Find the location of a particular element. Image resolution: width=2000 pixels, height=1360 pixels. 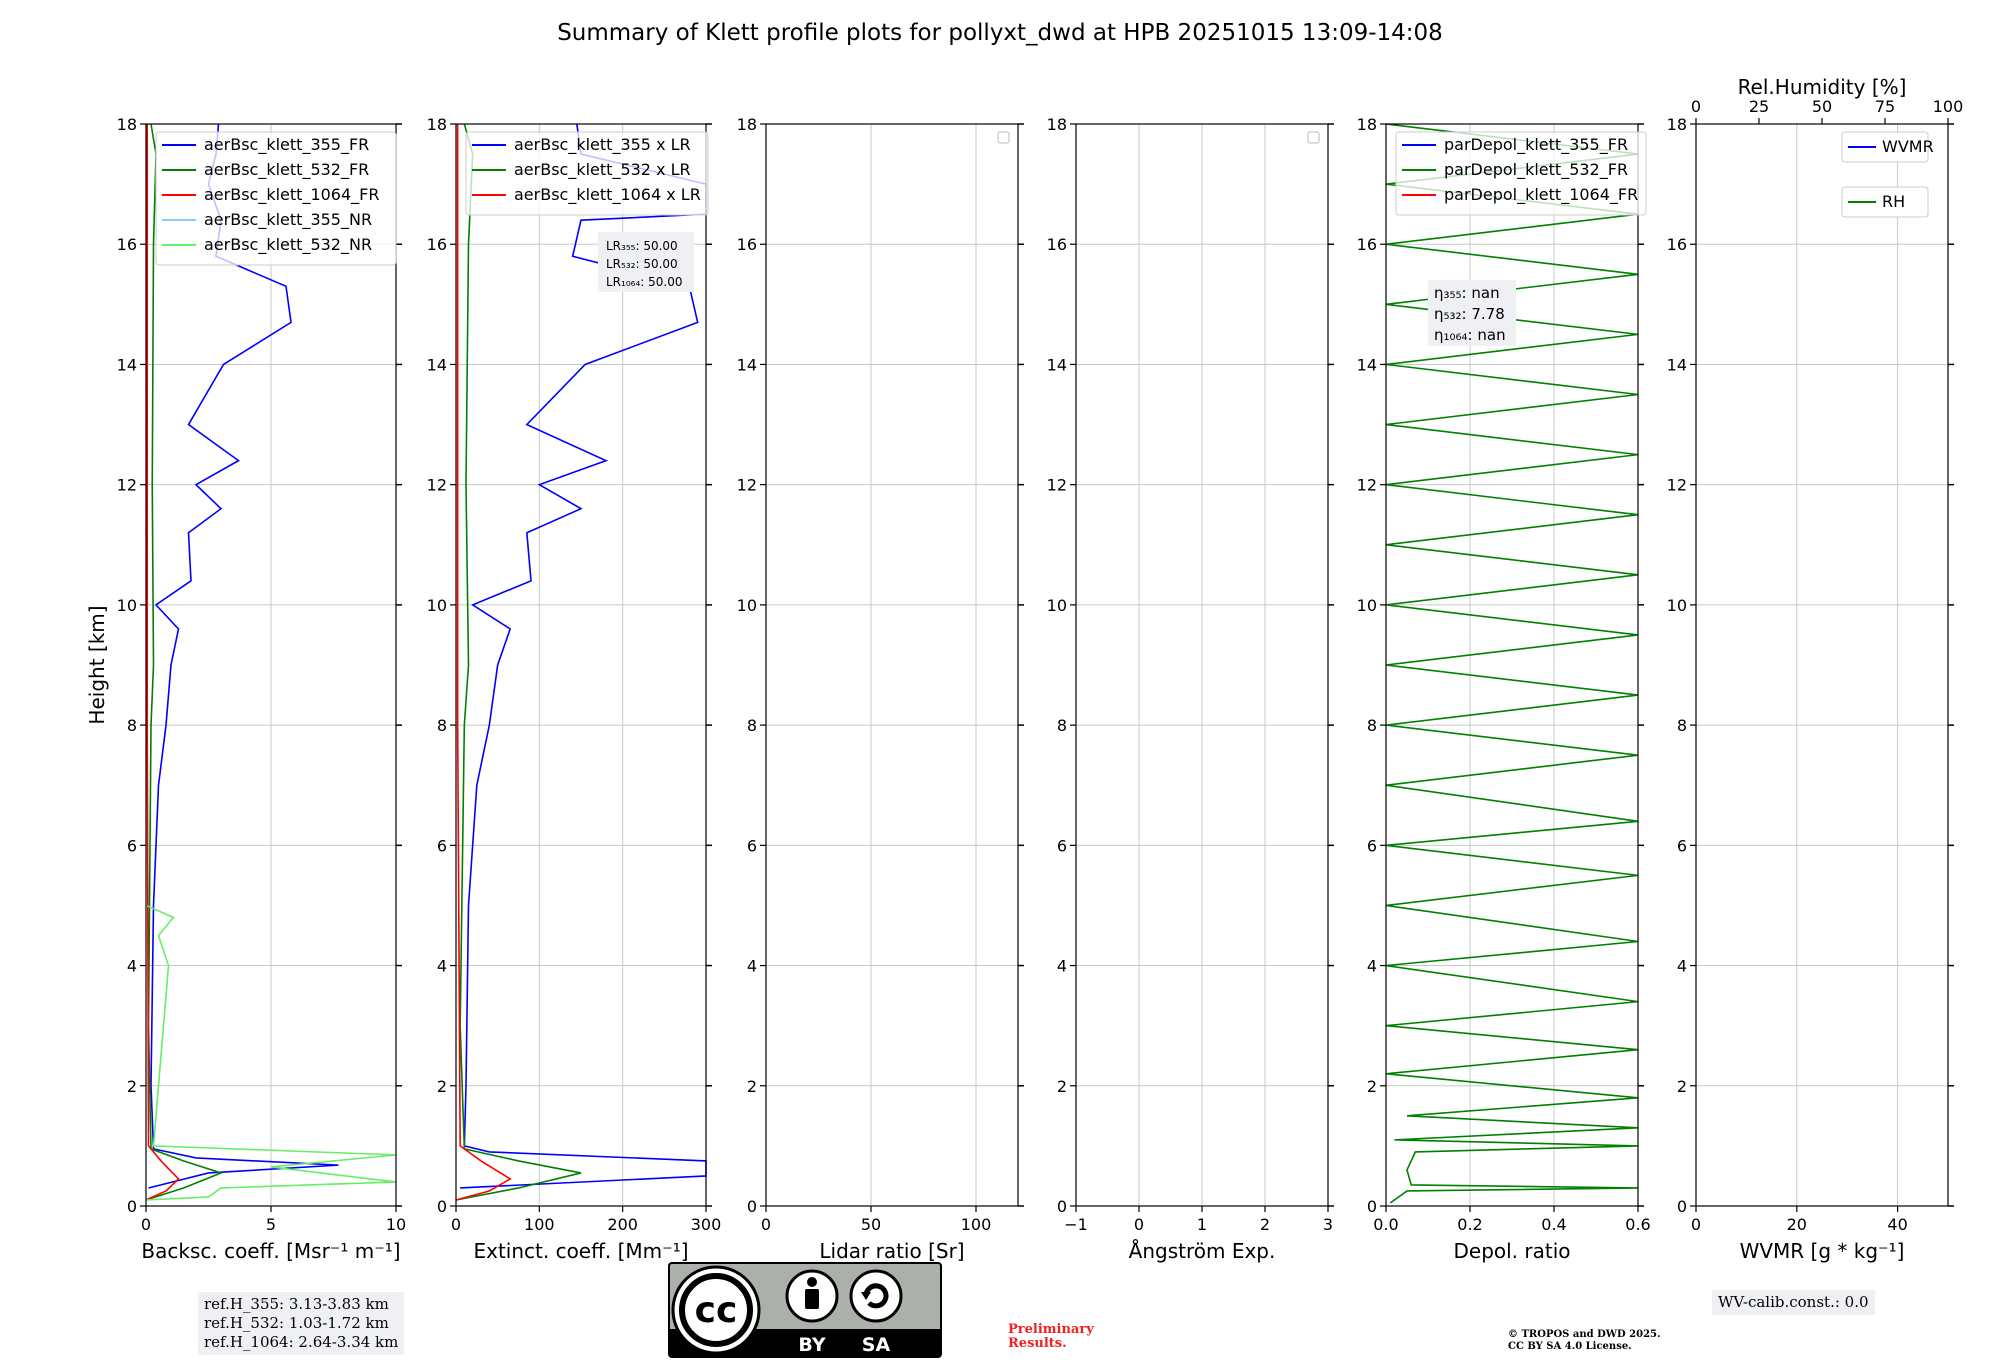

ytick-label-lr: 6 is located at coordinates (752, 845).